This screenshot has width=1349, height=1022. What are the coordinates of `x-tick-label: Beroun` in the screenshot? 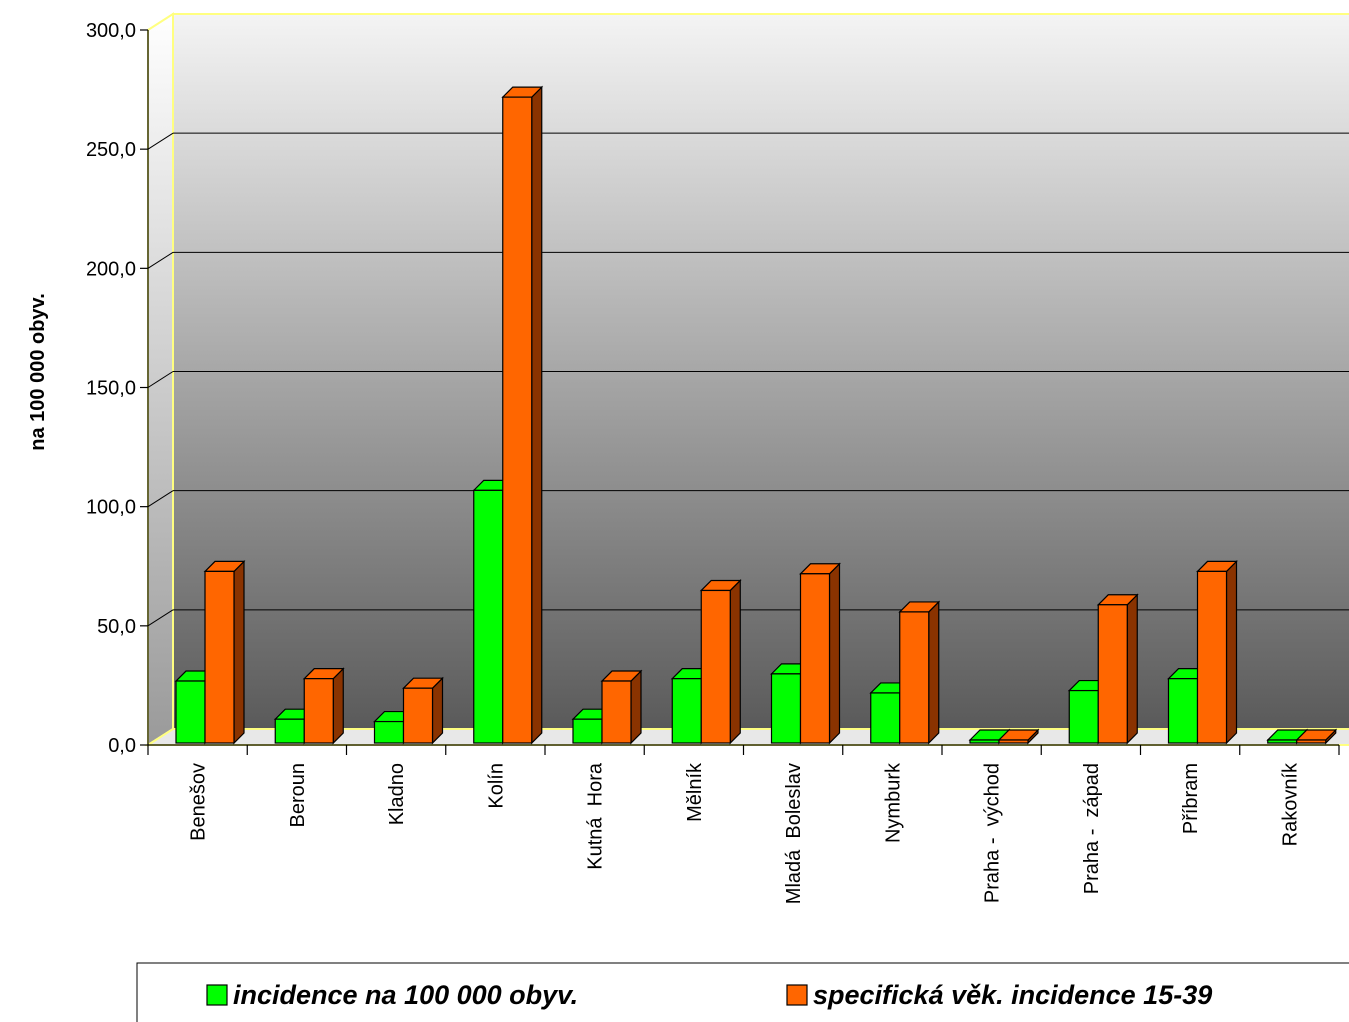 It's located at (298, 795).